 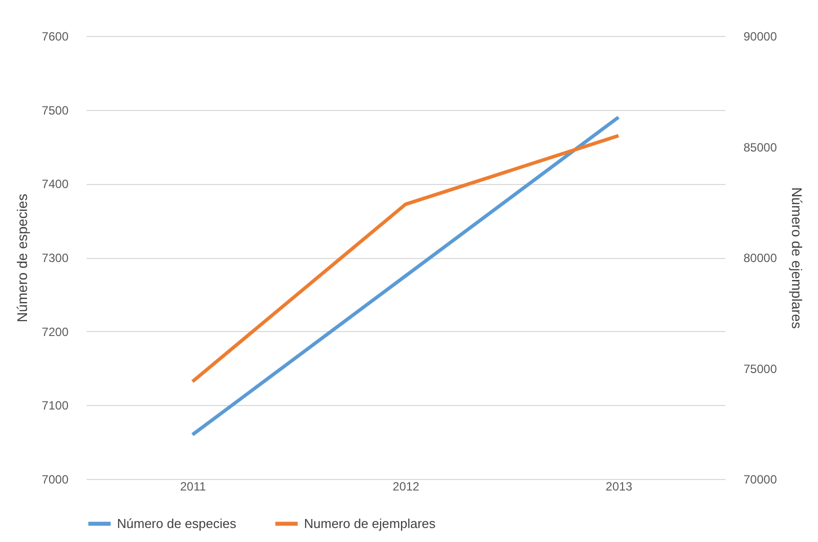 What do you see at coordinates (55, 331) in the screenshot?
I see `y-tick-label: 7200` at bounding box center [55, 331].